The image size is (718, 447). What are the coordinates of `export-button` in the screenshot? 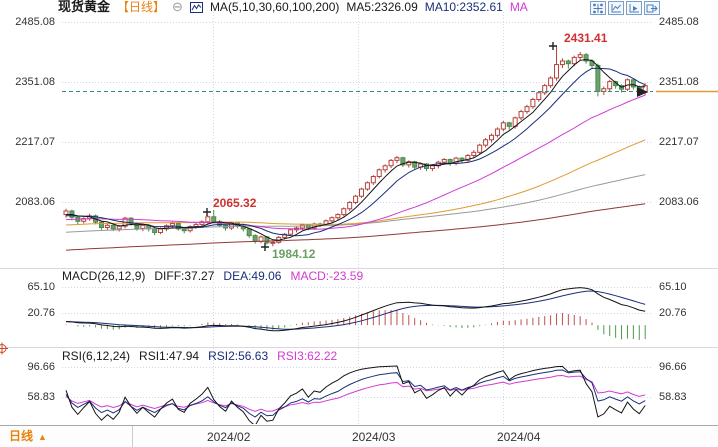 It's located at (652, 8).